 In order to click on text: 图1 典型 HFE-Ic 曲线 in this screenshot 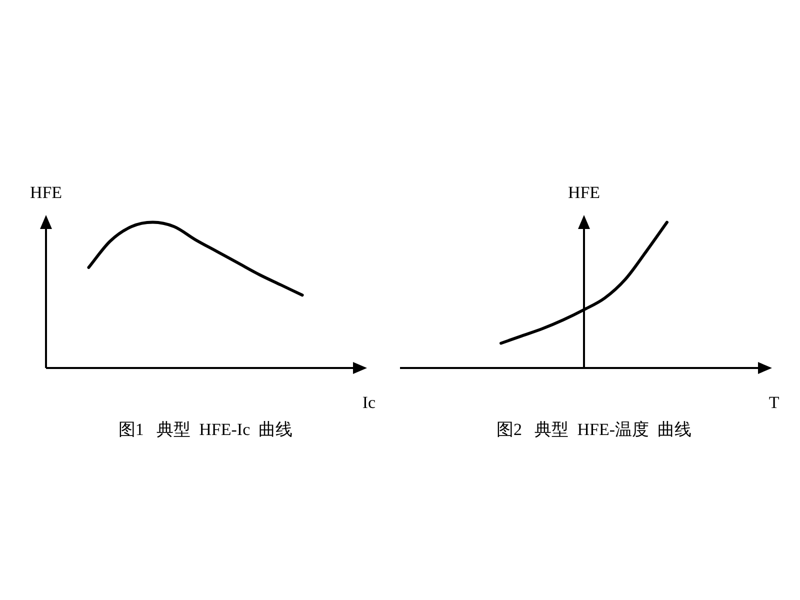, I will do `click(205, 429)`.